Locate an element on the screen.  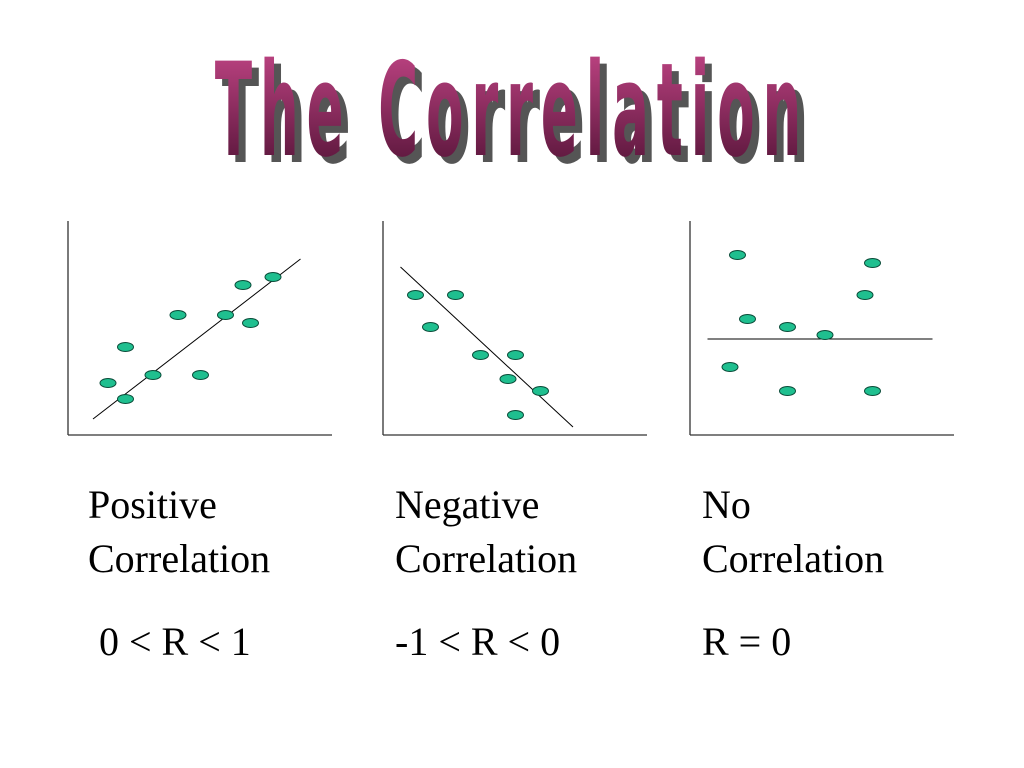
no-correlation-scatter-svg is located at coordinates (821, 328).